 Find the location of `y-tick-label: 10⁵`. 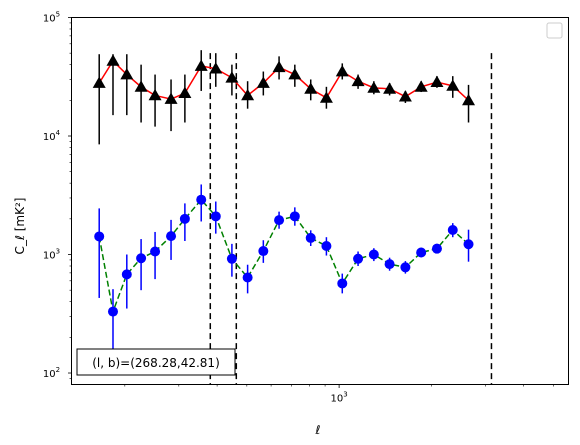

y-tick-label: 10⁵ is located at coordinates (51, 18).